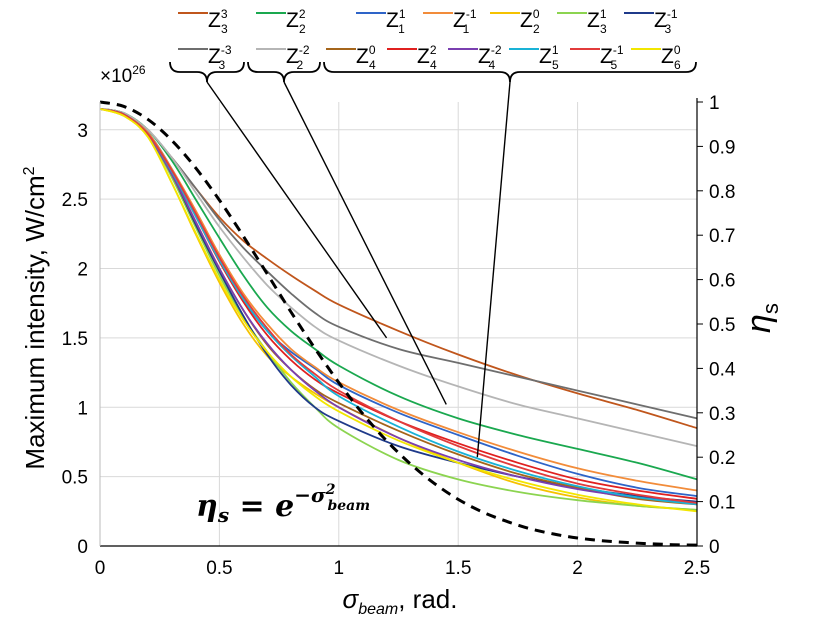 The height and width of the screenshot is (624, 817). Describe the element at coordinates (366, 57) in the screenshot. I see `legend-label: Z0 4` at that location.